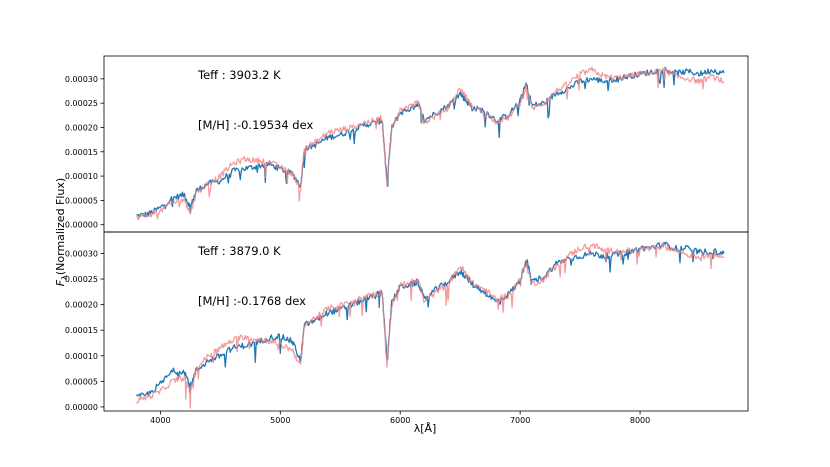 The image size is (830, 467). I want to click on x-axis: 4000 5000 6000 7000 8000, so click(400, 418).